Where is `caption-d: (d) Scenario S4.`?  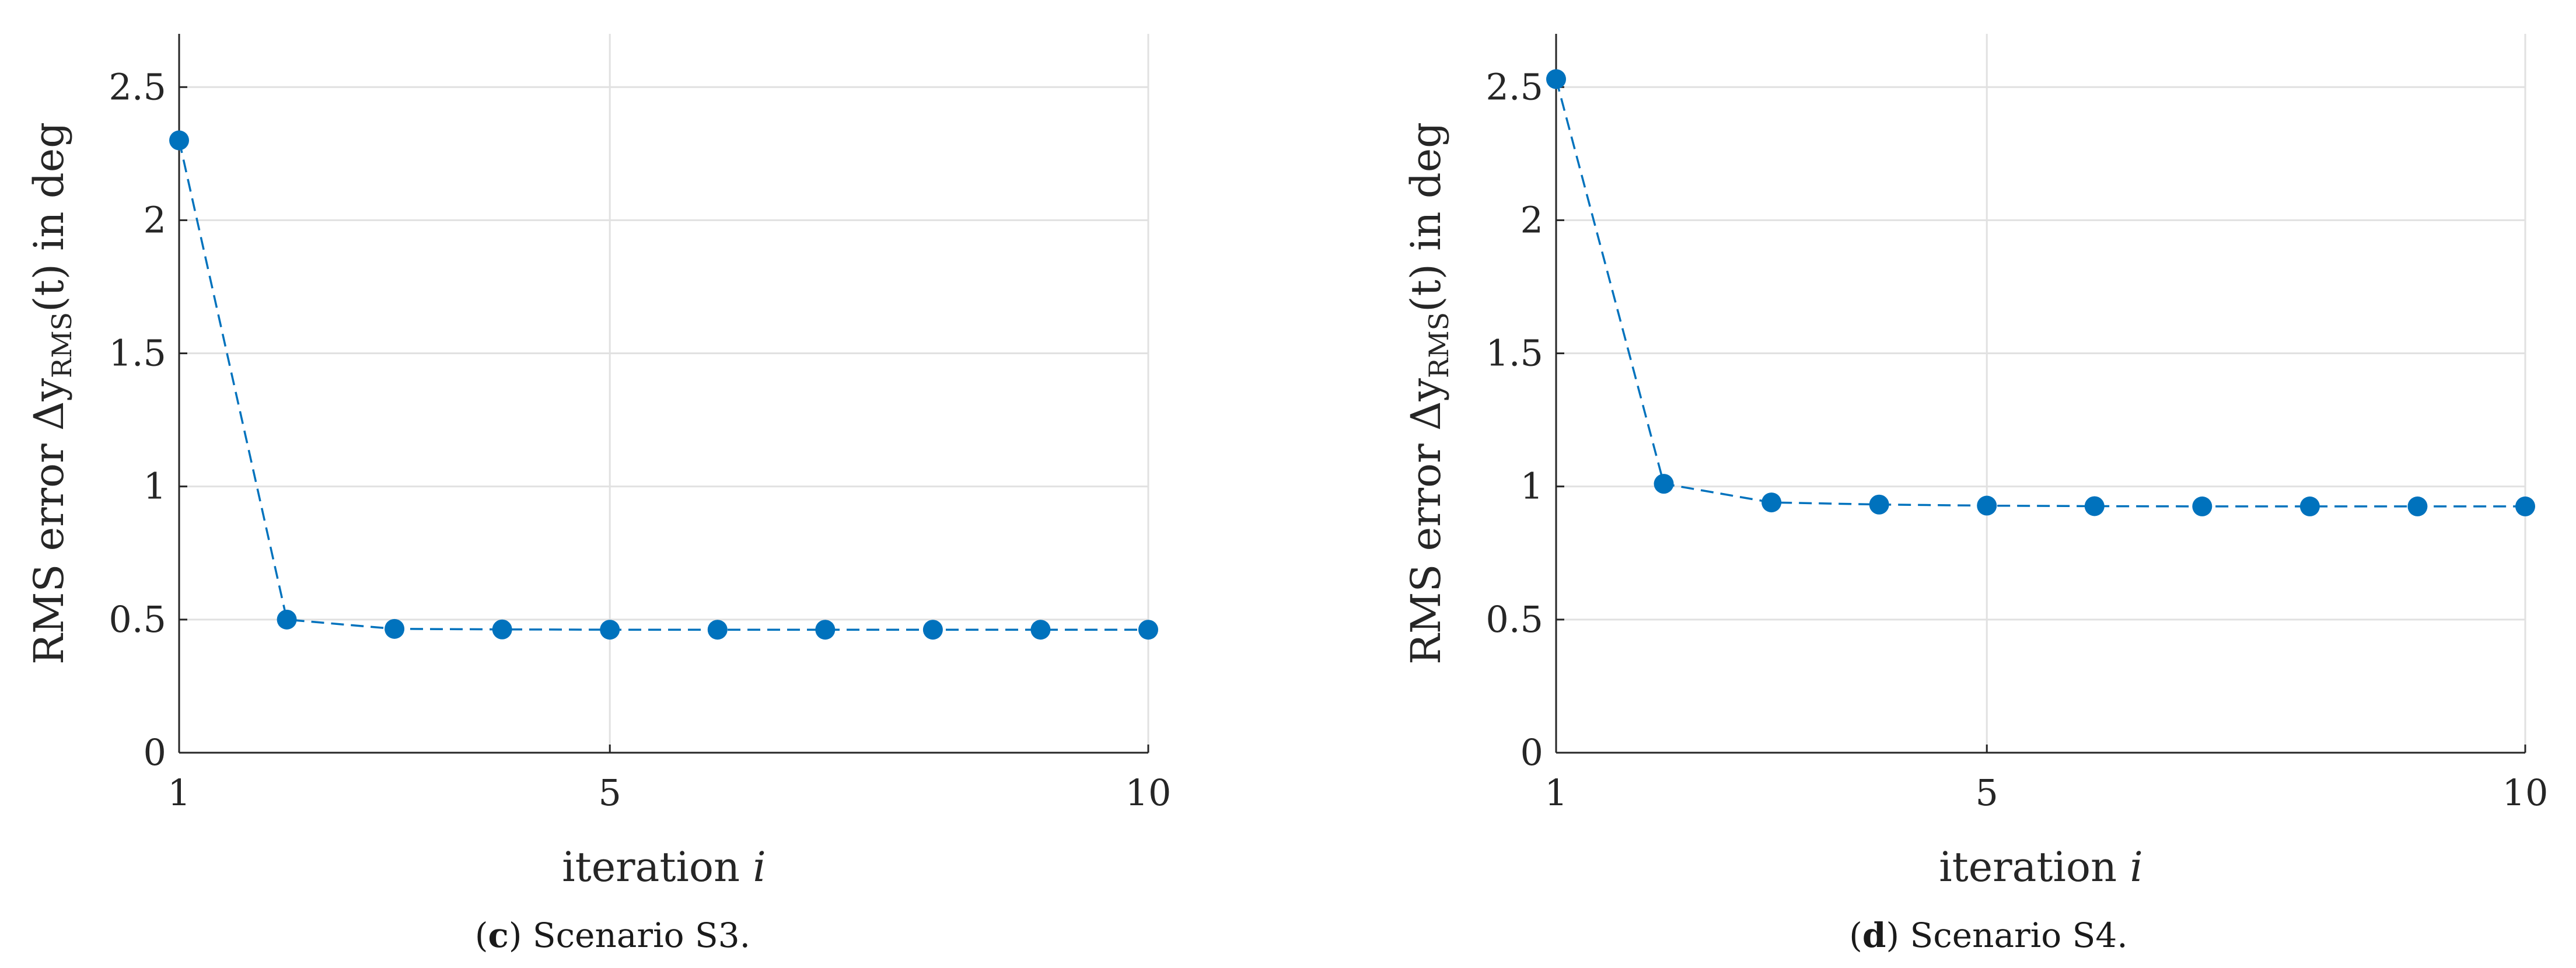
caption-d: (d) Scenario S4. is located at coordinates (1988, 935).